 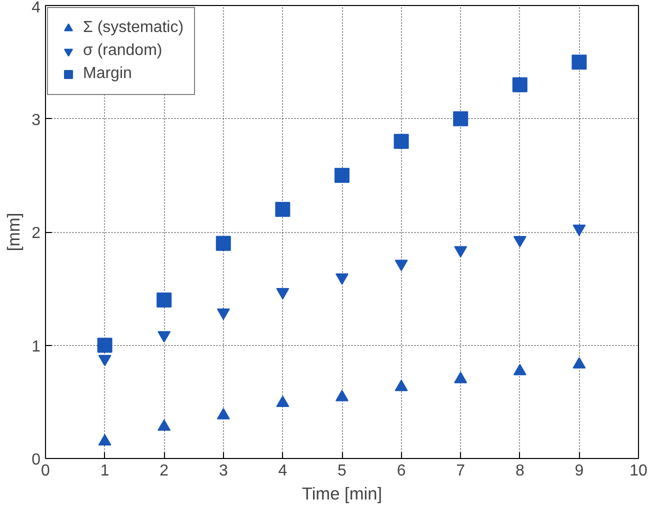 I want to click on legend-label: σ (random), so click(x=122, y=51).